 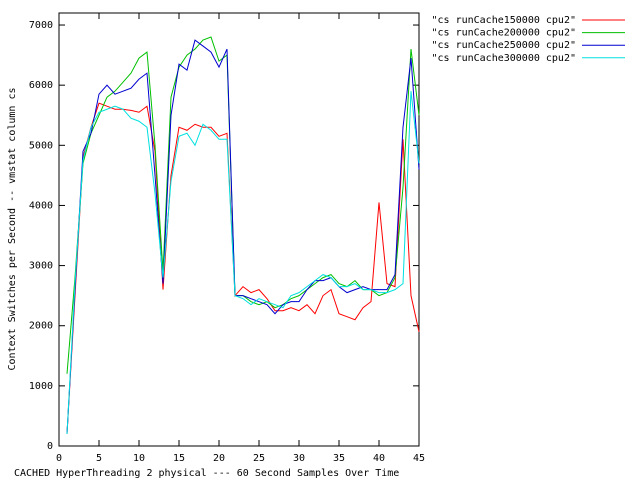 I want to click on y-tick-label: 4000, so click(x=41, y=205).